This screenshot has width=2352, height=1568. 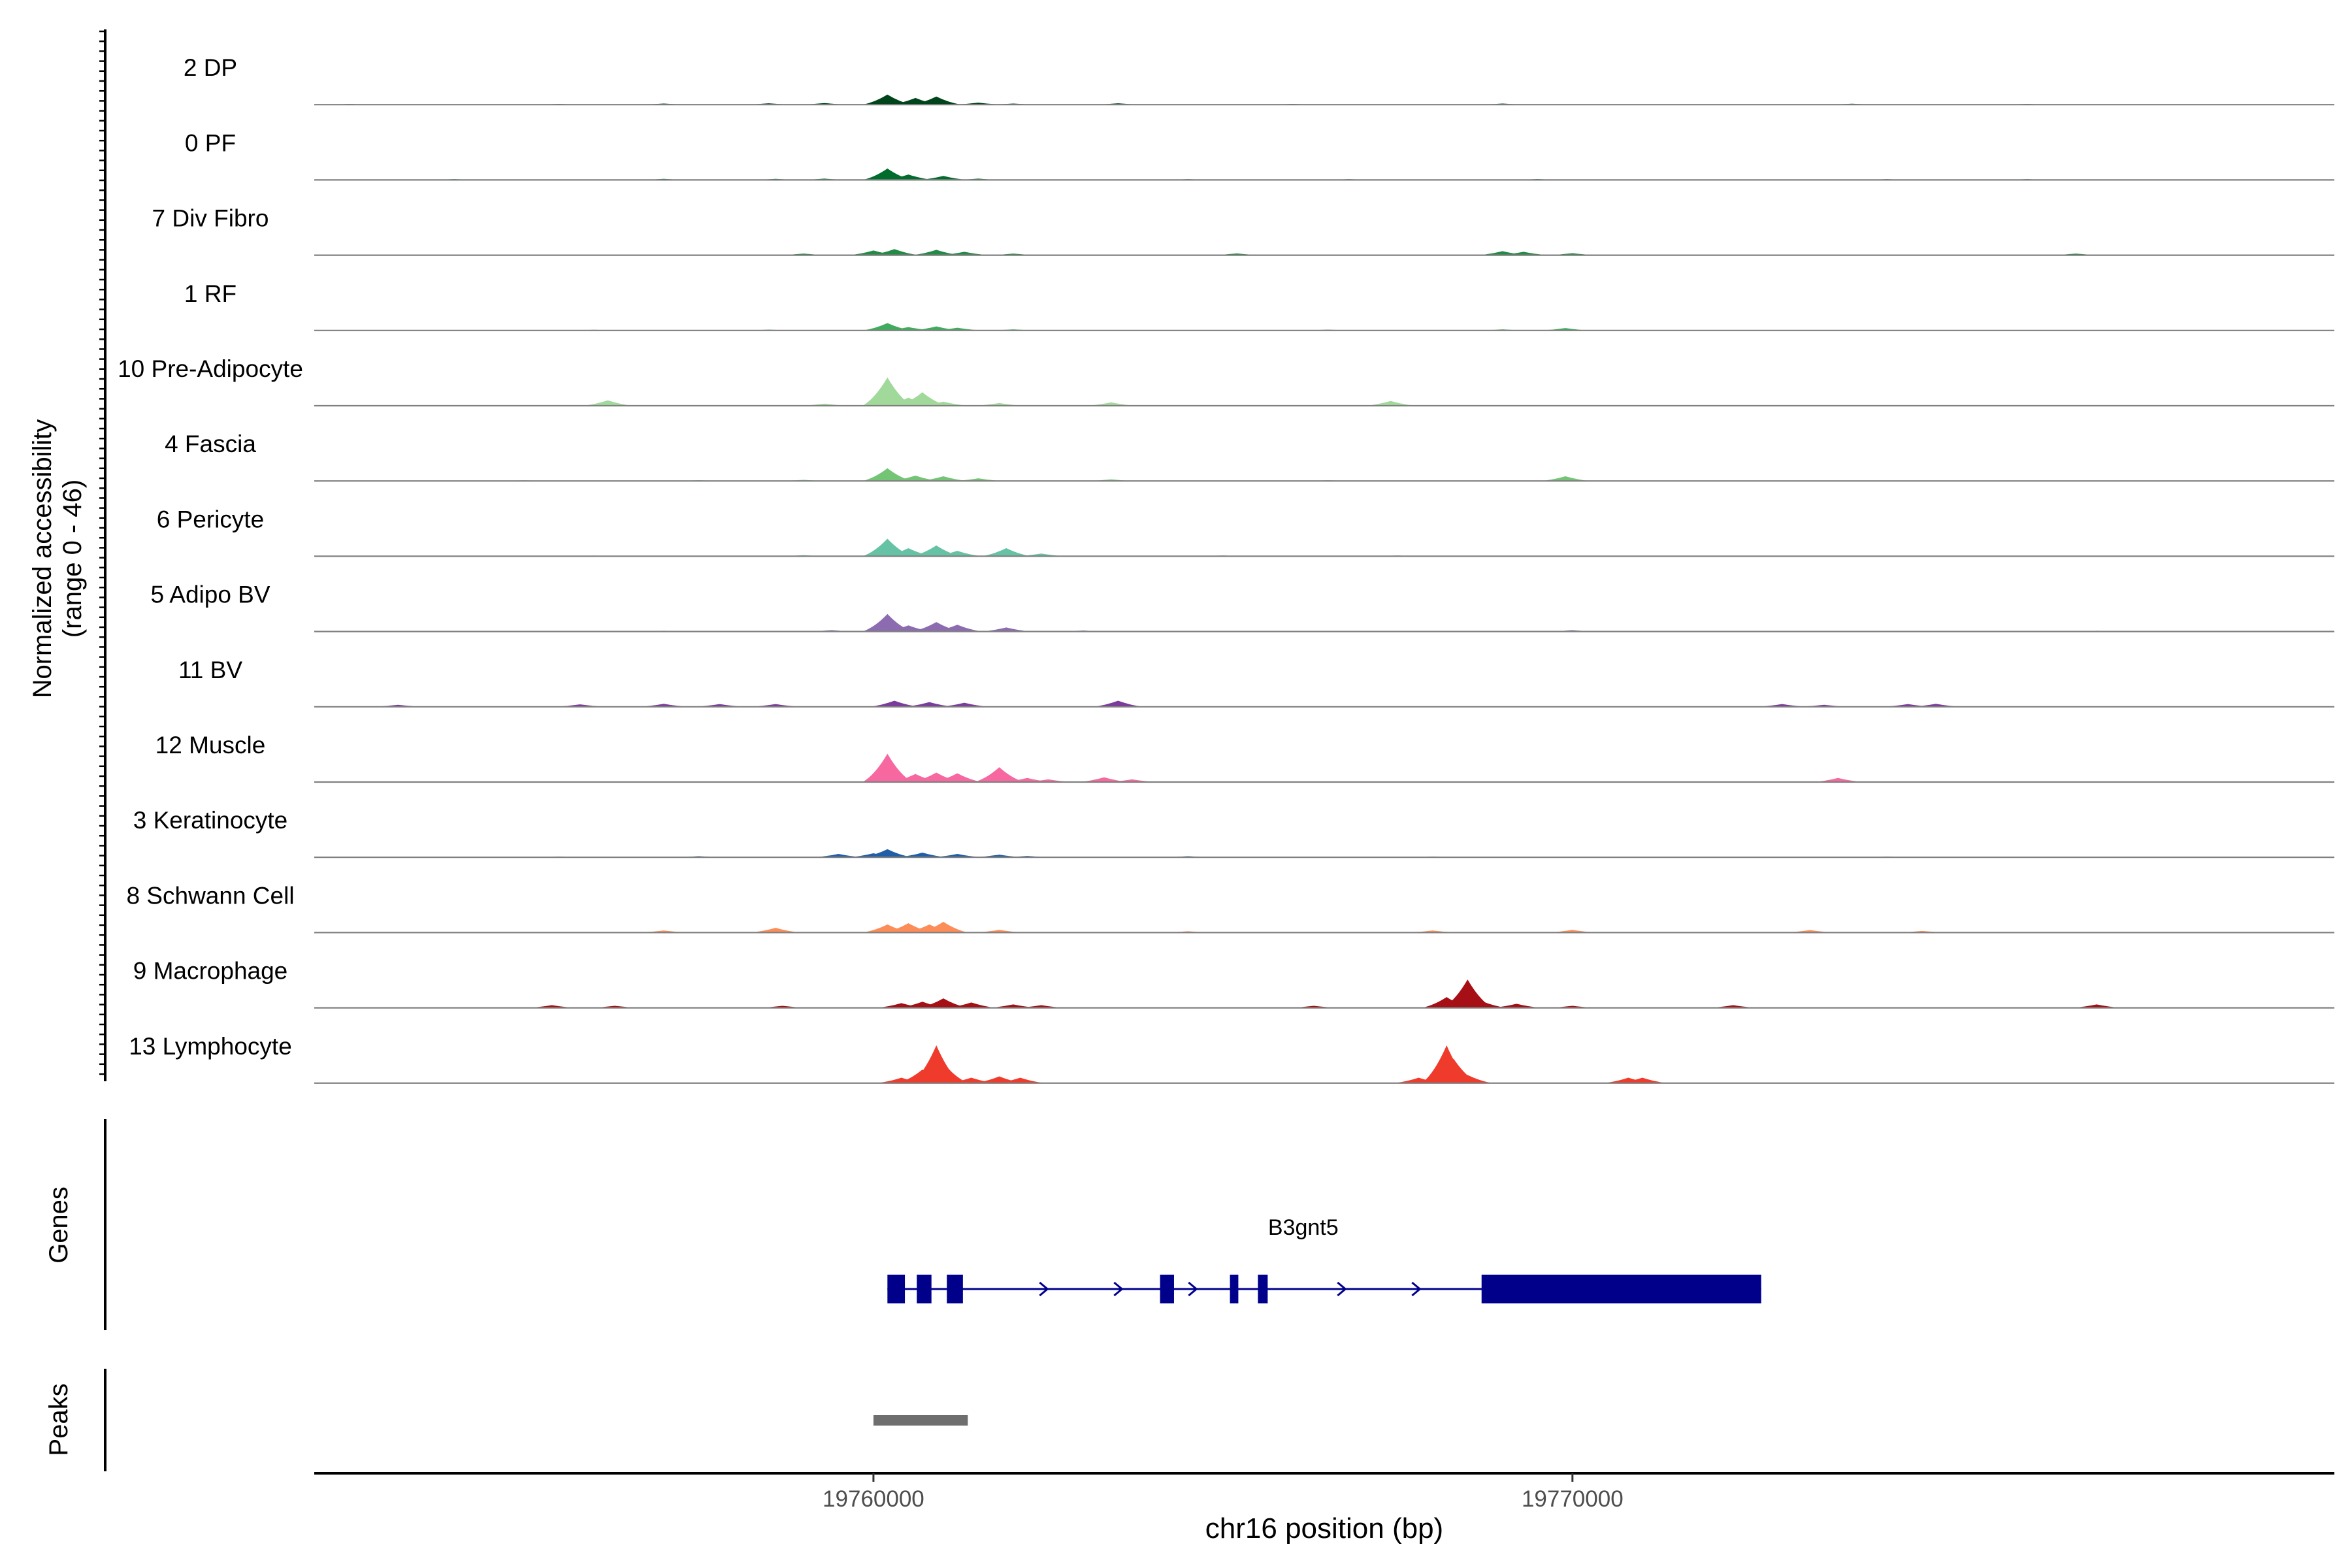 What do you see at coordinates (1324, 1528) in the screenshot?
I see `x-axis-label: chr16 position (bp)` at bounding box center [1324, 1528].